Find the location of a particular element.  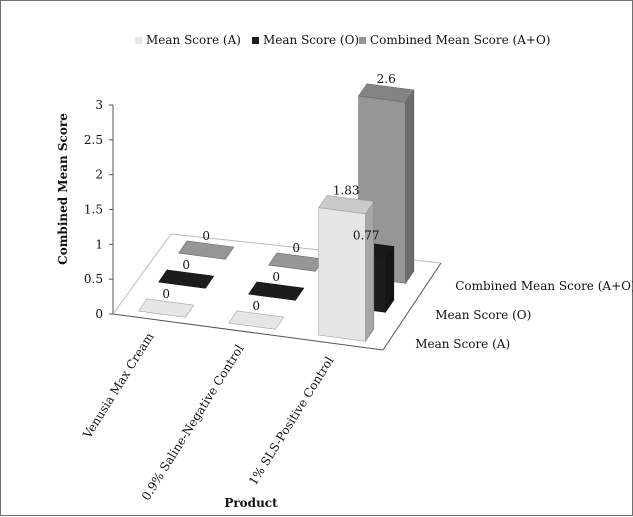

legend-swatch-combined-mean-score is located at coordinates (362, 40).